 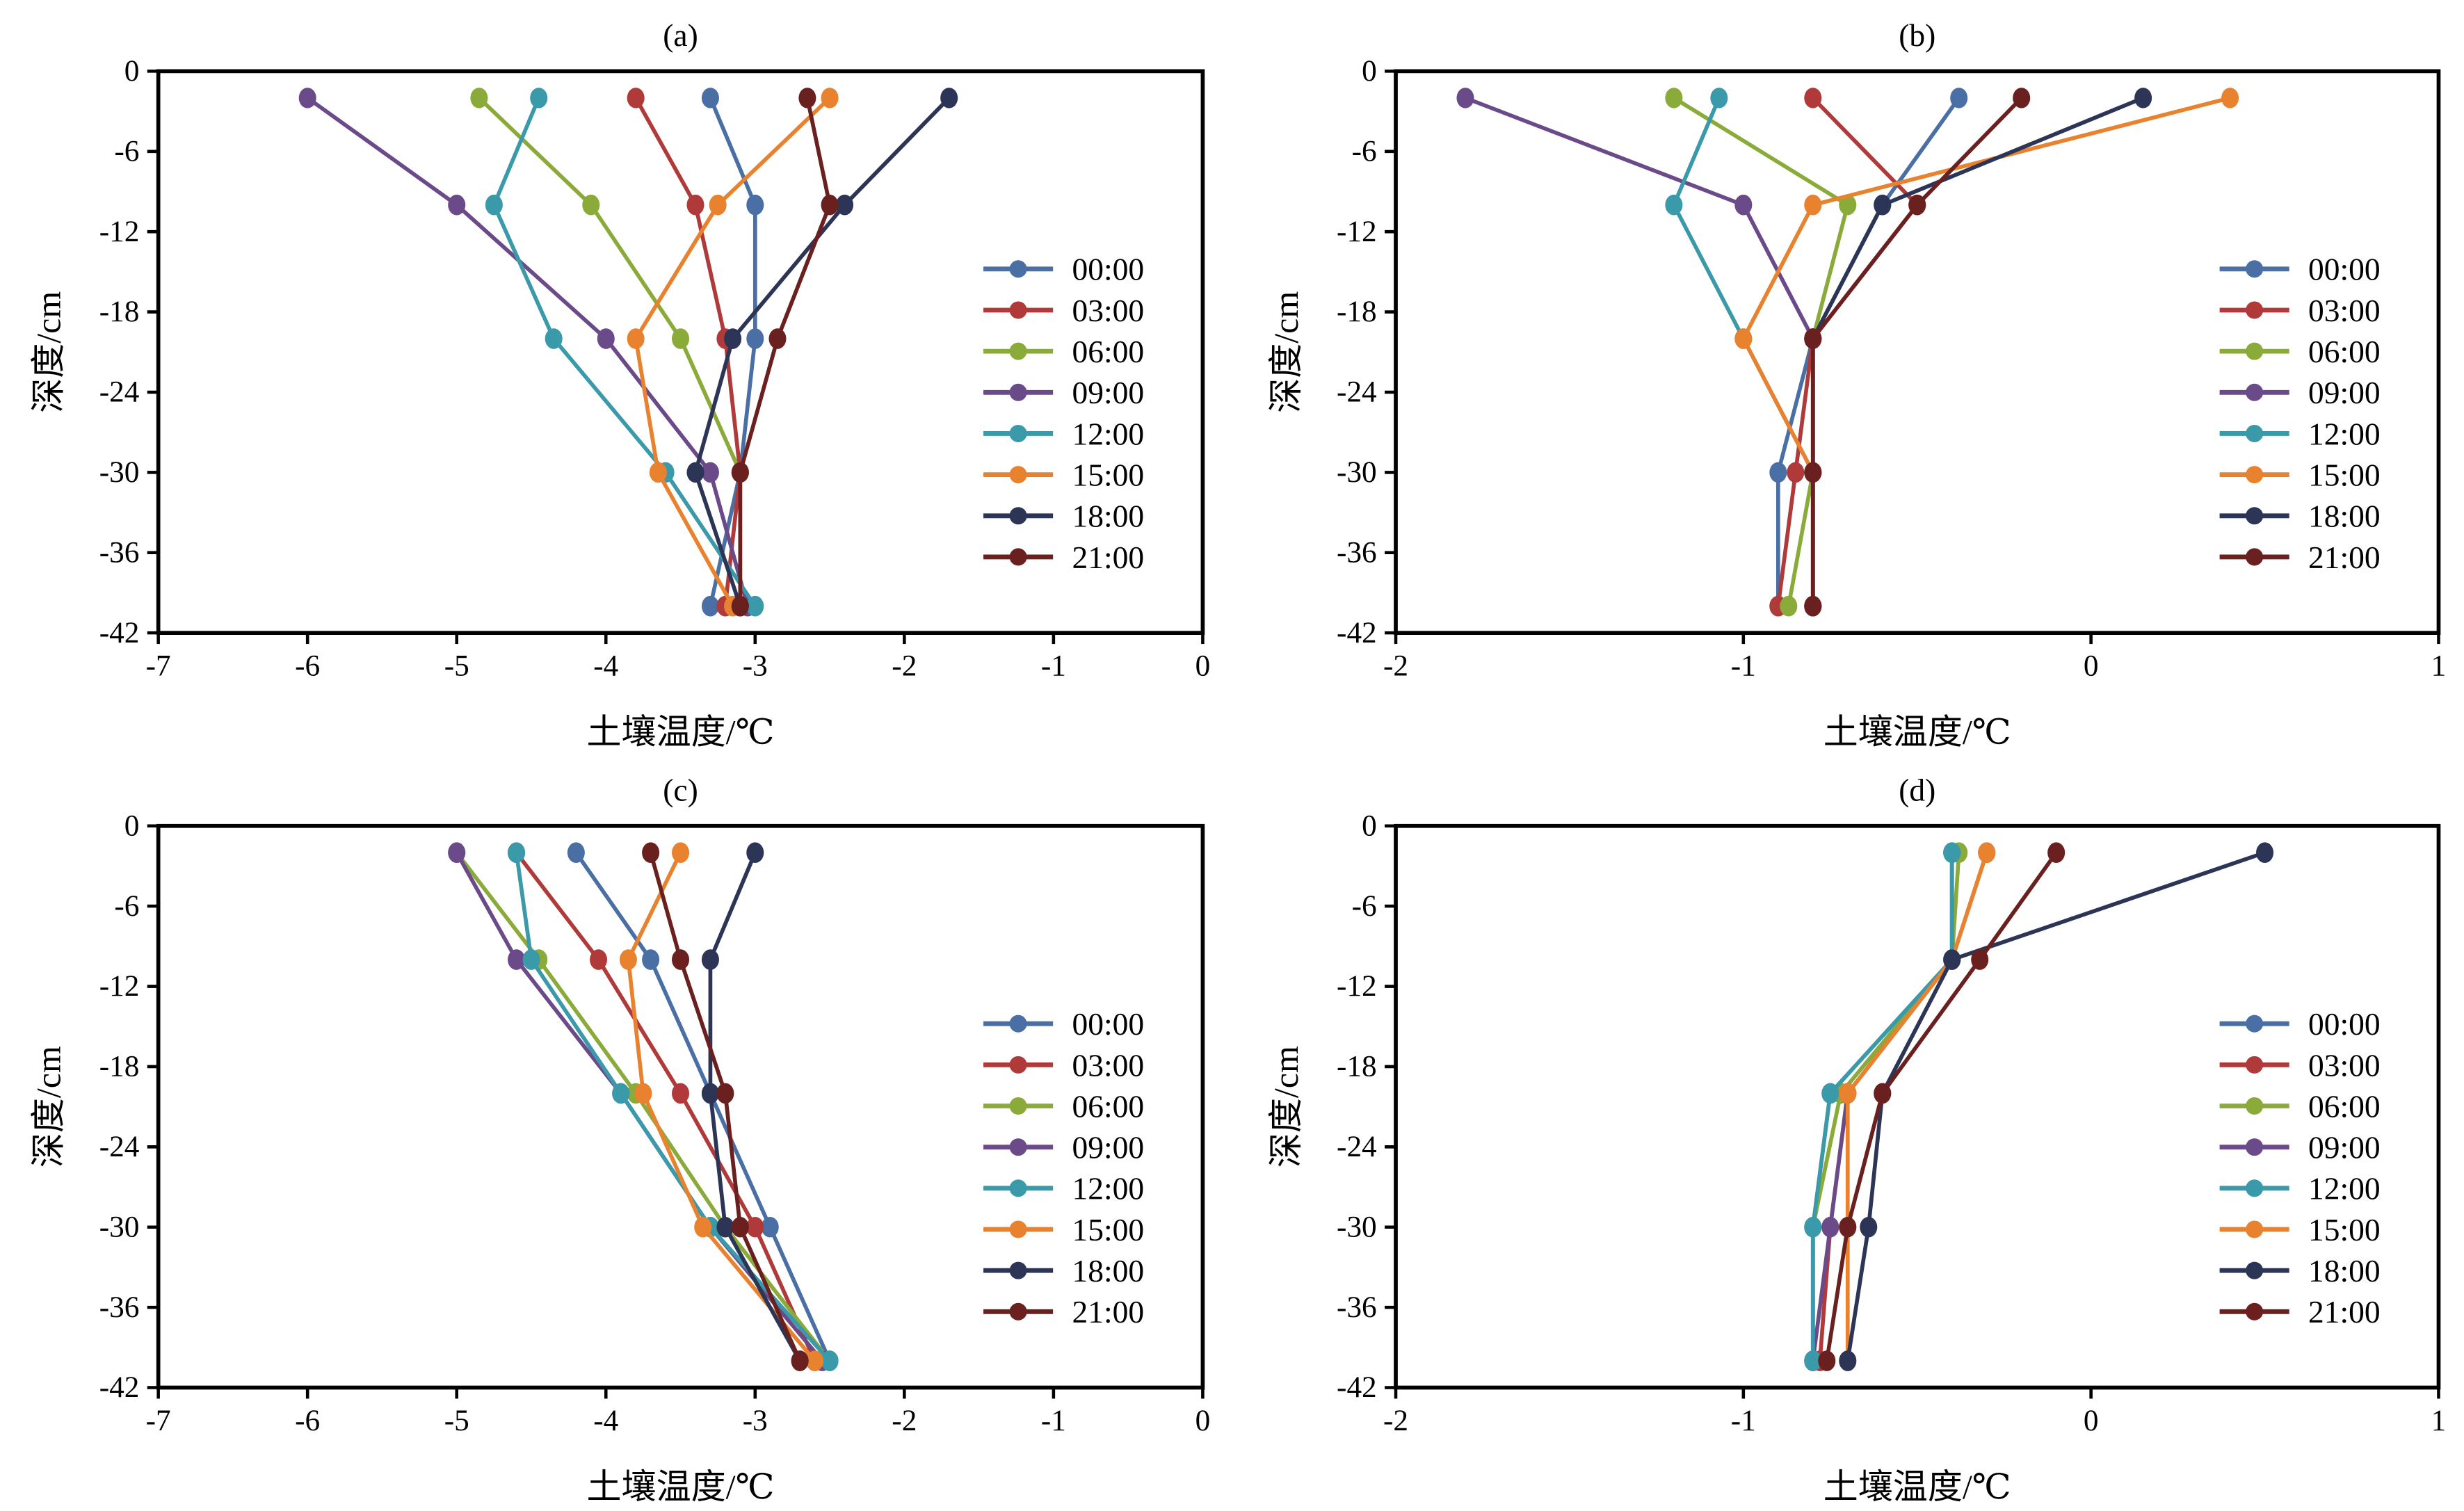 I want to click on legend-label: 21:00, so click(x=1108, y=557).